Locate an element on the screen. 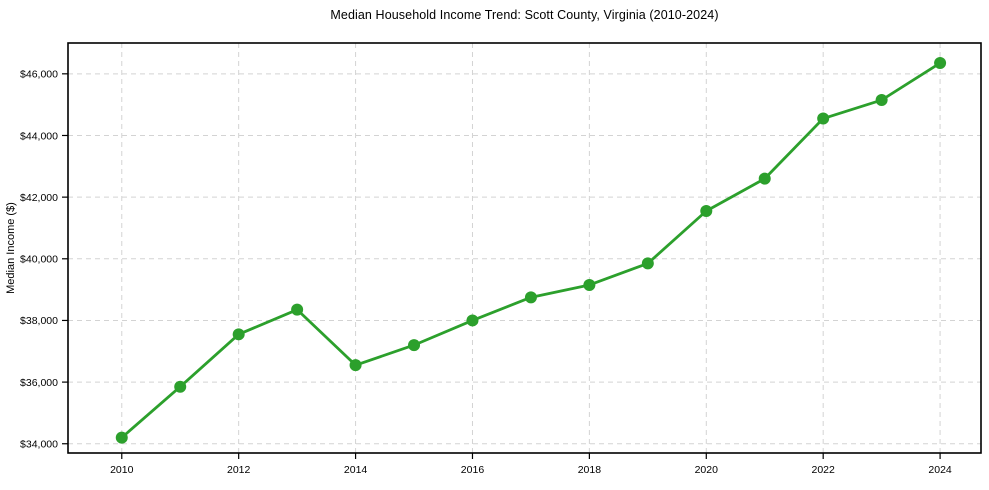 The image size is (989, 490). data-point-marker-2022 is located at coordinates (823, 118).